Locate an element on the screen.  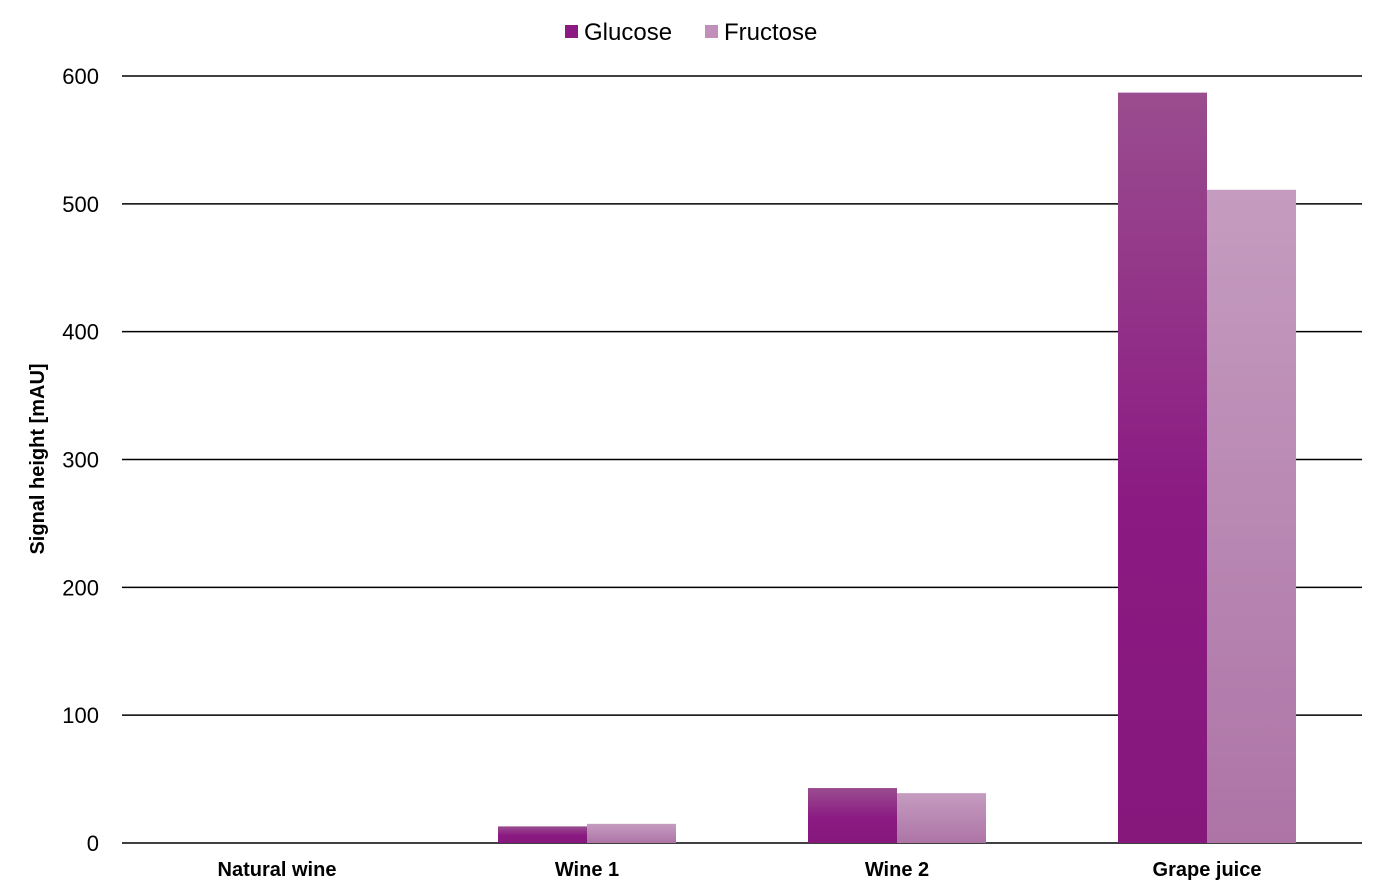
y-tick-label: 300 is located at coordinates (80, 460).